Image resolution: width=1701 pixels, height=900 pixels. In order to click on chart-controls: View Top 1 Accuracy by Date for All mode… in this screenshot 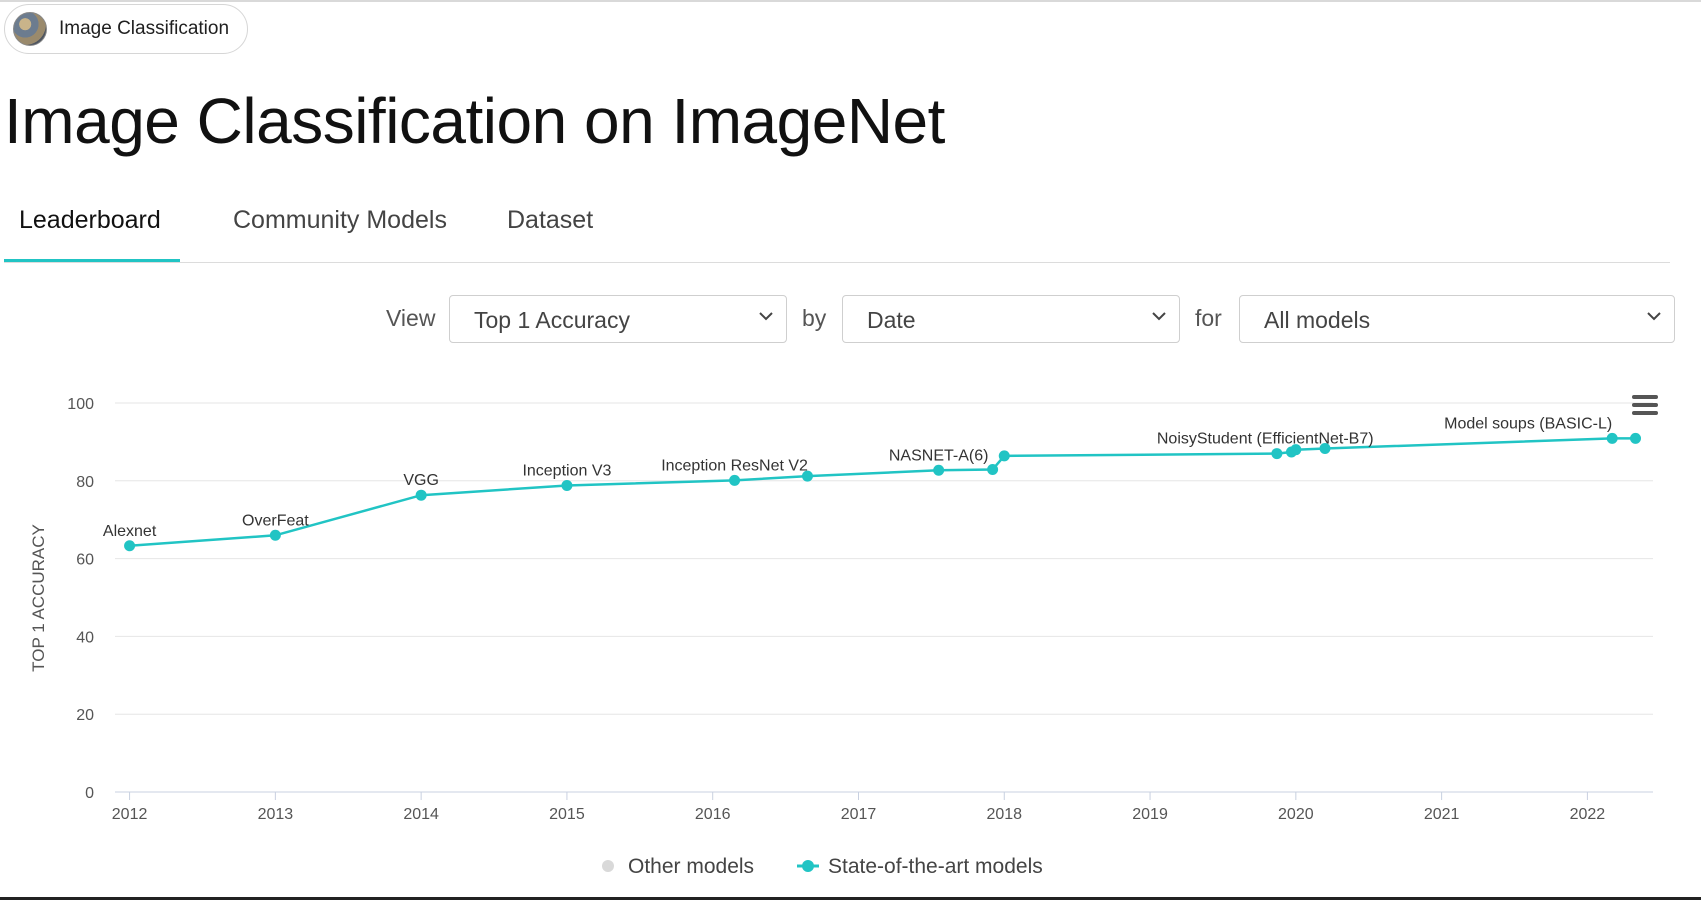, I will do `click(850, 319)`.